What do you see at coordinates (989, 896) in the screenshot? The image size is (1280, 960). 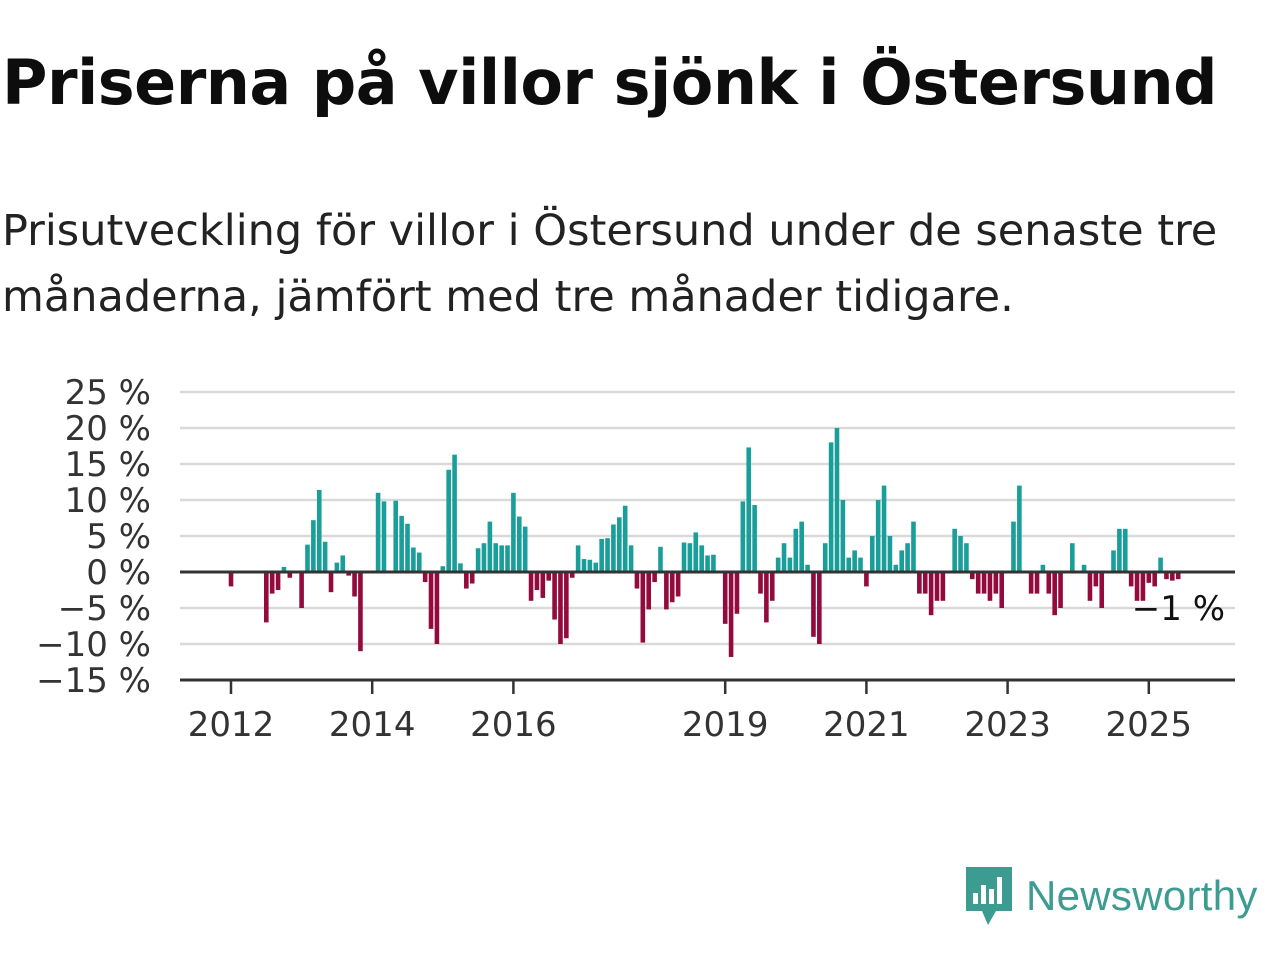 I see `newsworthy-logo-icon` at bounding box center [989, 896].